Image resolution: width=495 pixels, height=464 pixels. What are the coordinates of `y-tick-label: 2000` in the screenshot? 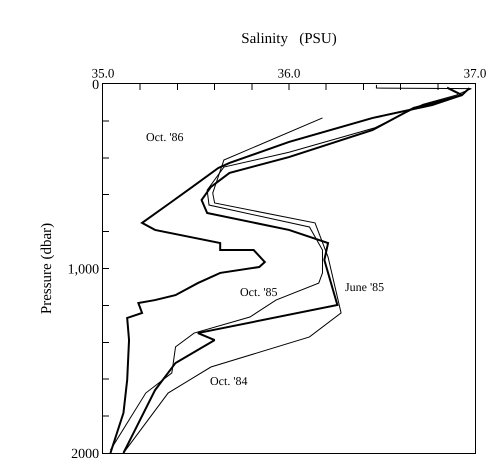 It's located at (85, 454).